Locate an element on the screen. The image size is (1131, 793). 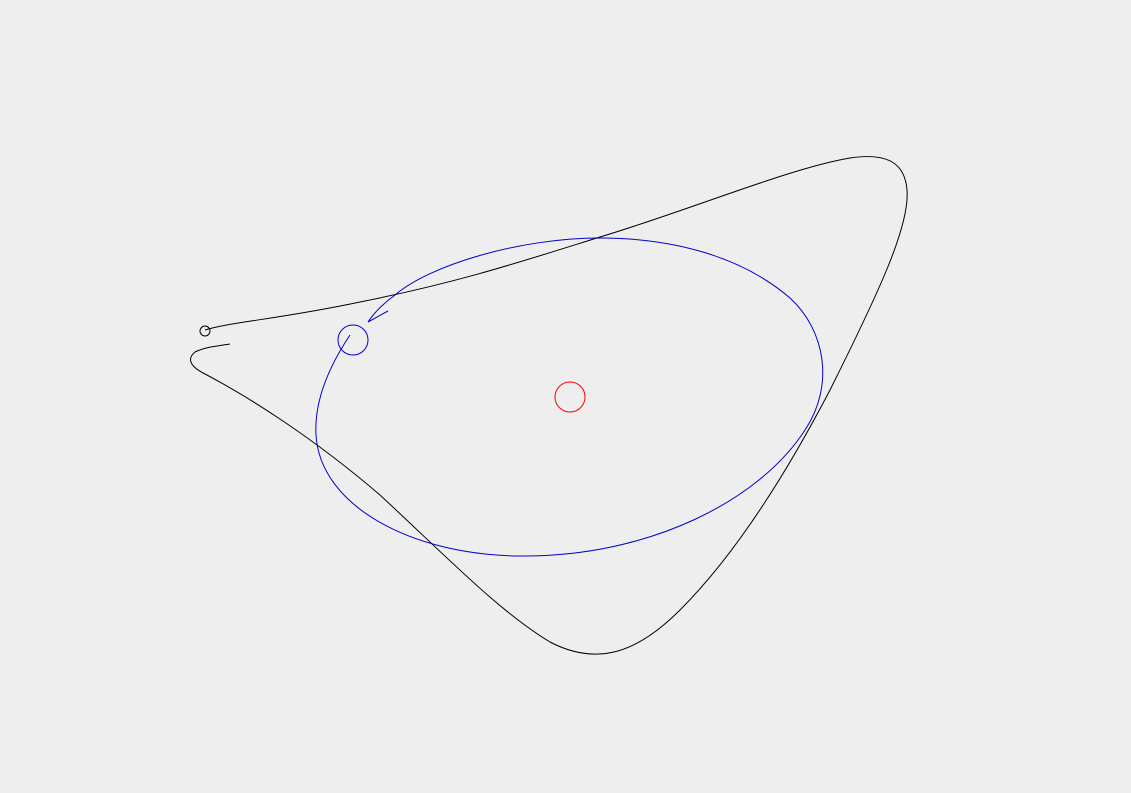
probe is located at coordinates (205, 331).